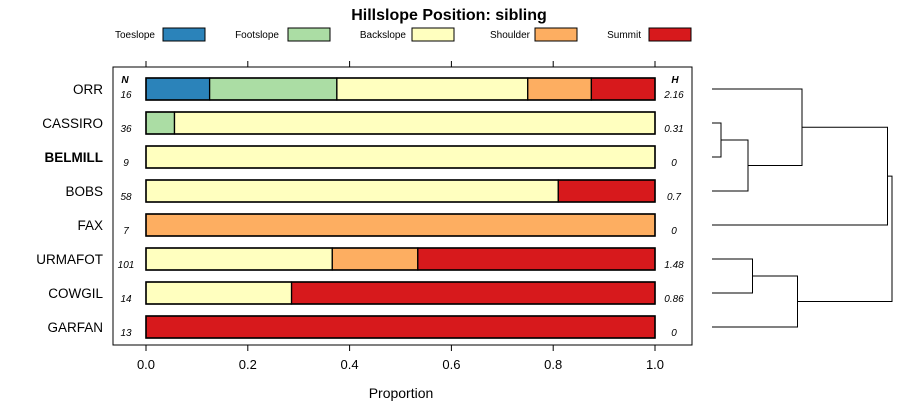  I want to click on n-value-garfan: 13, so click(126, 333).